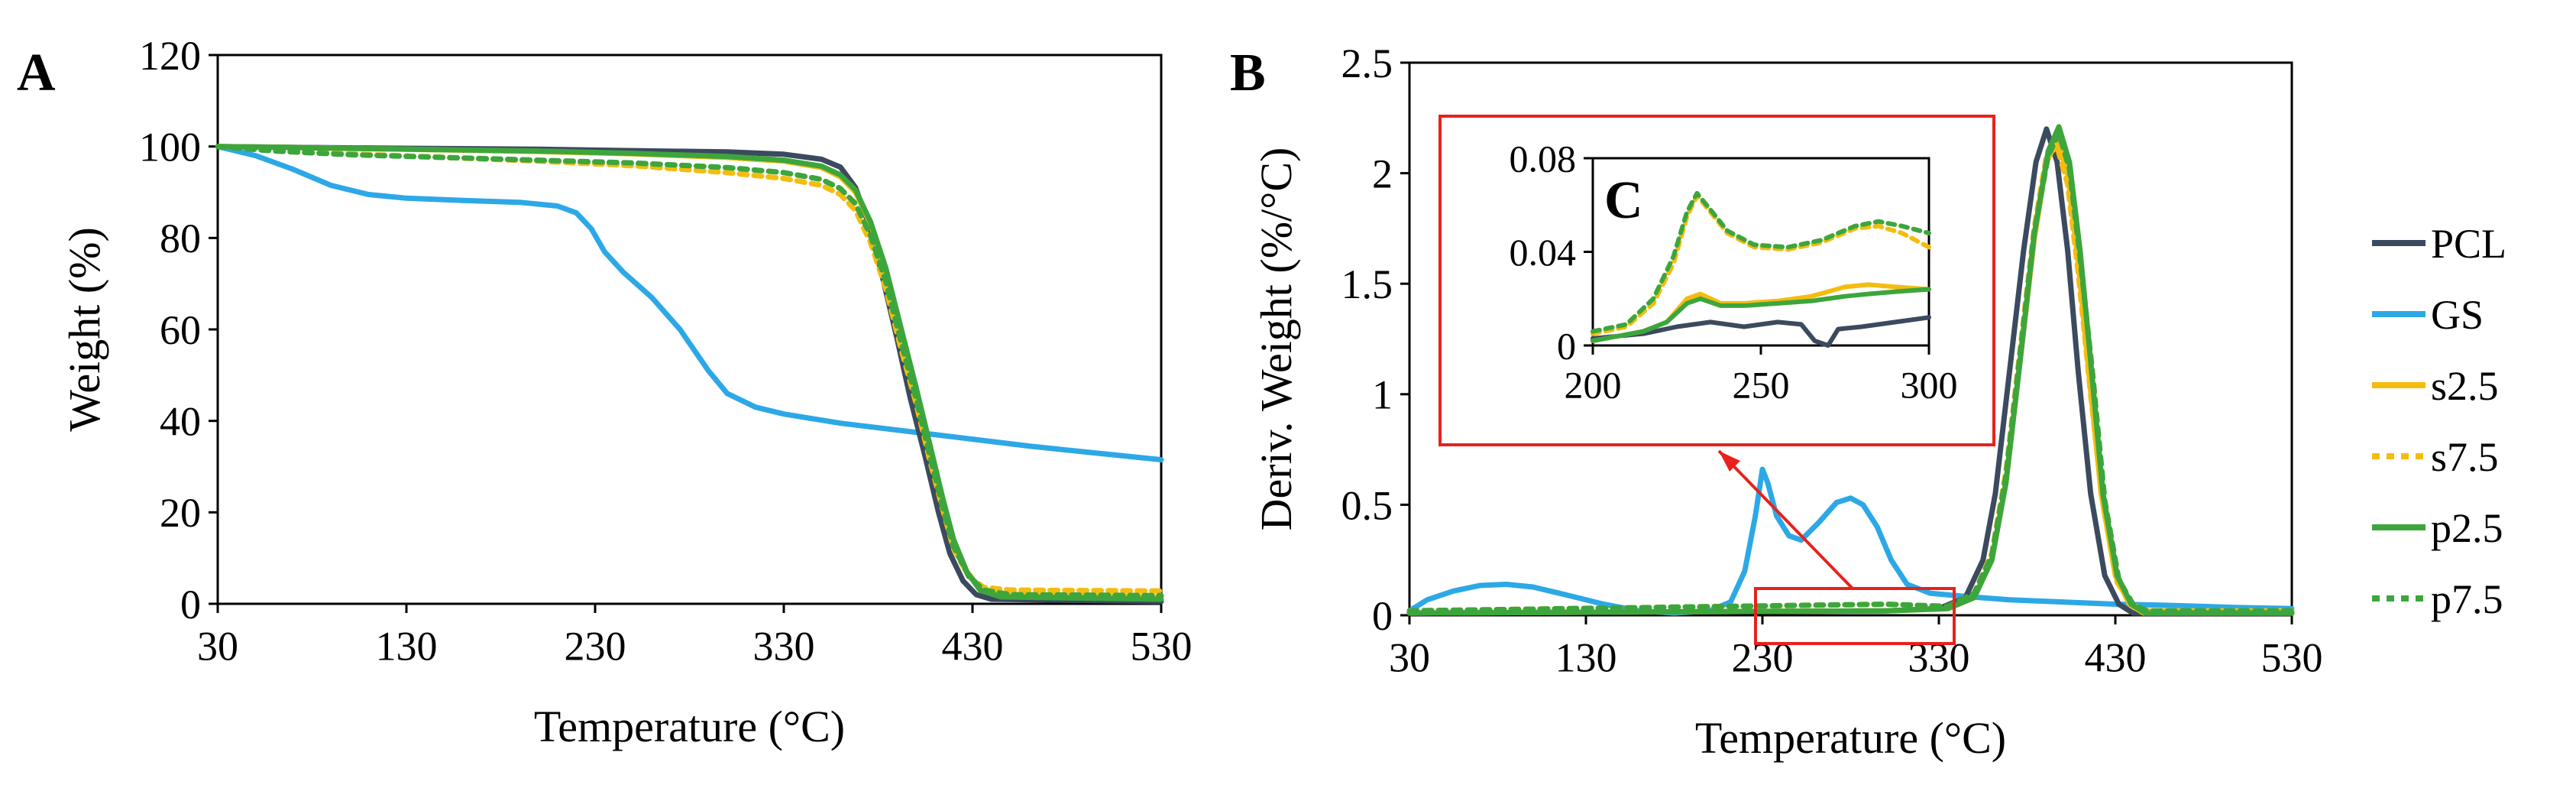  I want to click on chart-b-x-tick-label: 130, so click(1586, 658).